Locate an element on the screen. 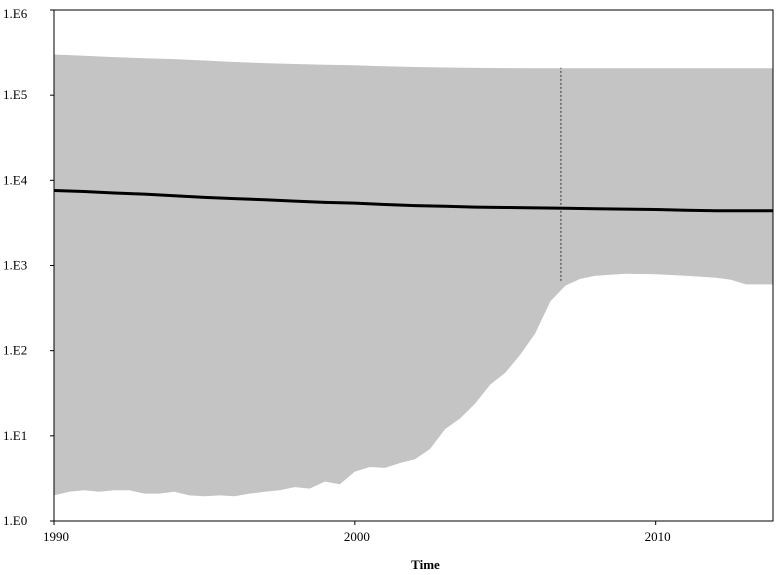 This screenshot has width=777, height=575. x-axis: 1990 2000 2010 is located at coordinates (357, 532).